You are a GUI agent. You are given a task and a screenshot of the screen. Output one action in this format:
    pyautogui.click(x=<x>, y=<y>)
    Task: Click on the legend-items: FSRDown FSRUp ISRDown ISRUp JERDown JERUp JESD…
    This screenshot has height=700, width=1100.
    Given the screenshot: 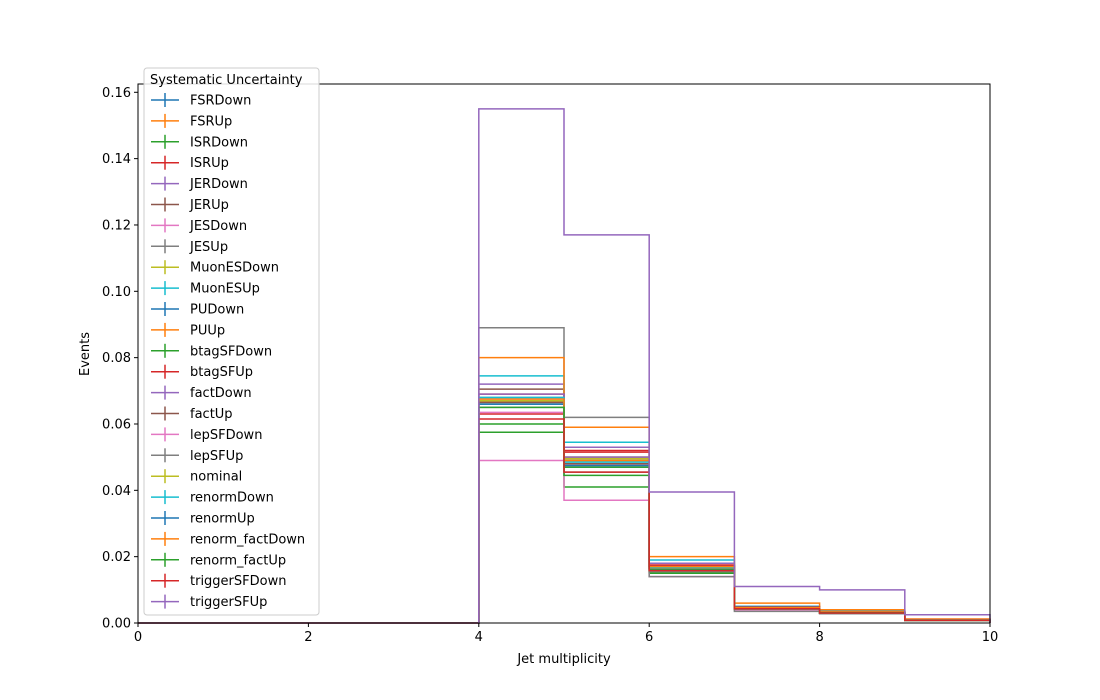 What is the action you would take?
    pyautogui.click(x=228, y=351)
    